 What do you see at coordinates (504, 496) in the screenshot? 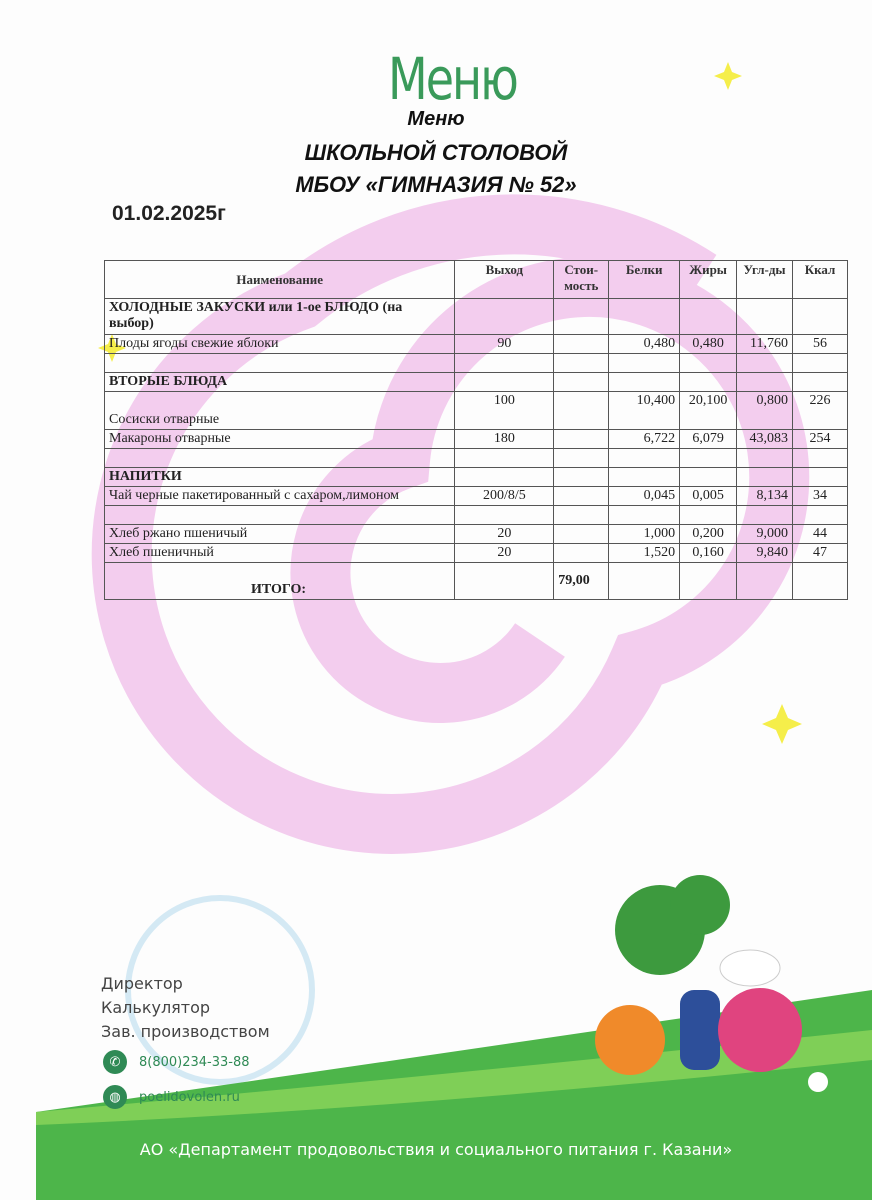
I see `cell-yield: 200/8/5` at bounding box center [504, 496].